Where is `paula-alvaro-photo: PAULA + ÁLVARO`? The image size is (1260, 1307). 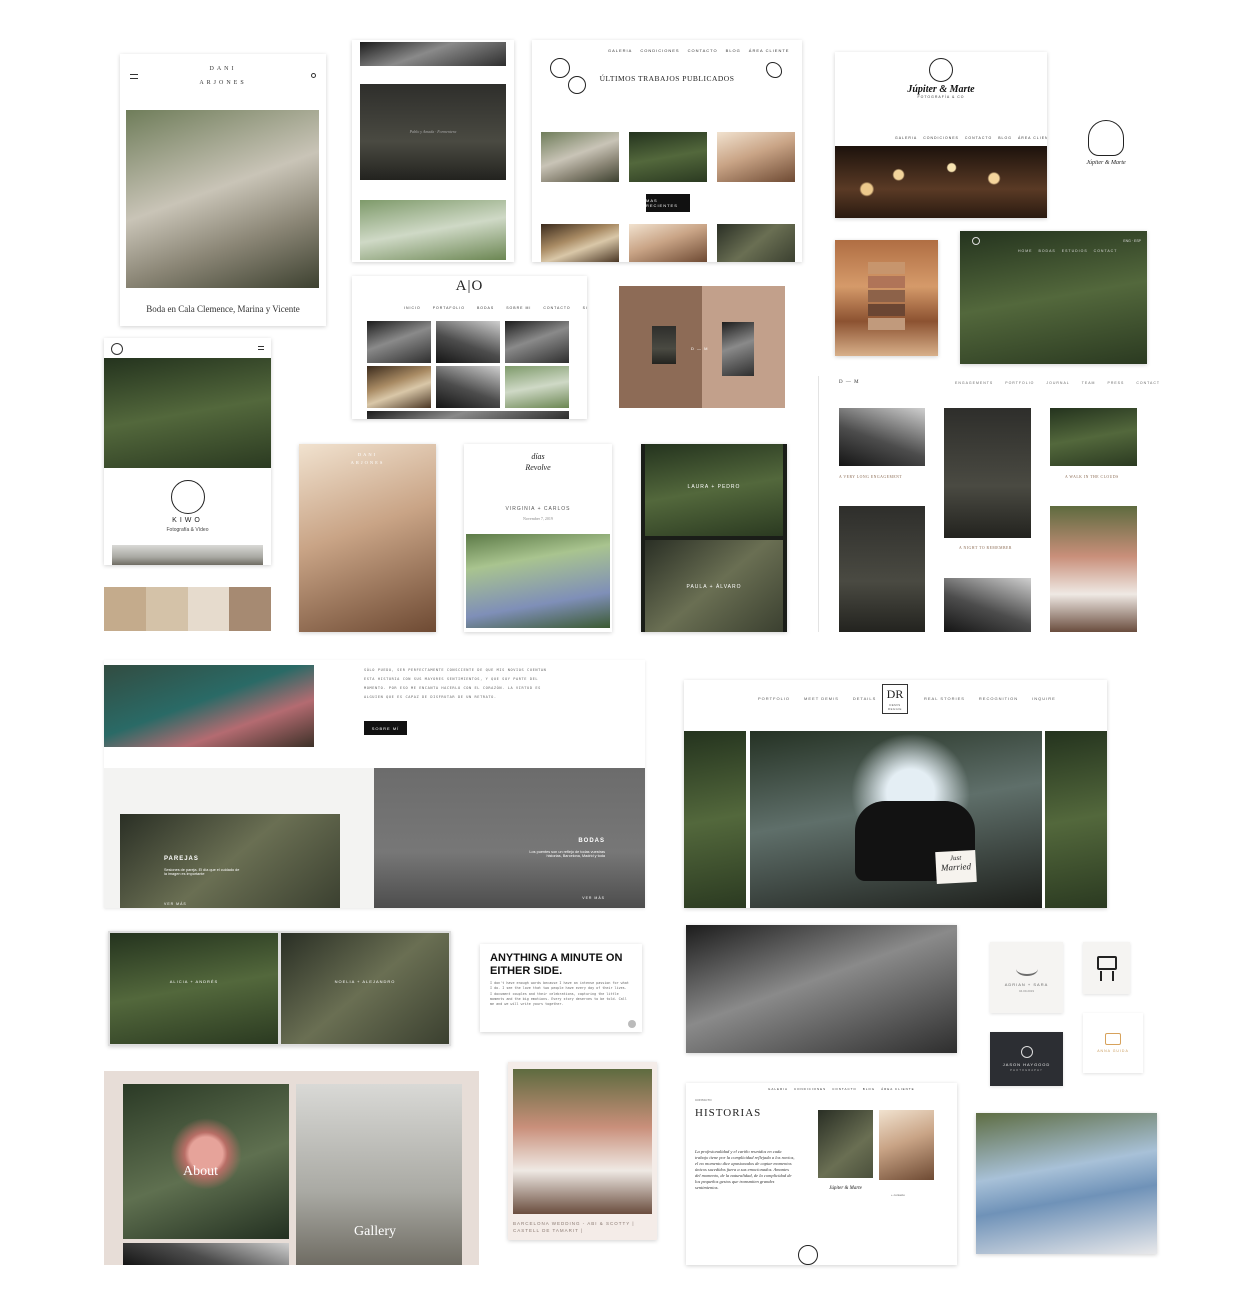
paula-alvaro-photo: PAULA + ÁLVARO is located at coordinates (714, 586).